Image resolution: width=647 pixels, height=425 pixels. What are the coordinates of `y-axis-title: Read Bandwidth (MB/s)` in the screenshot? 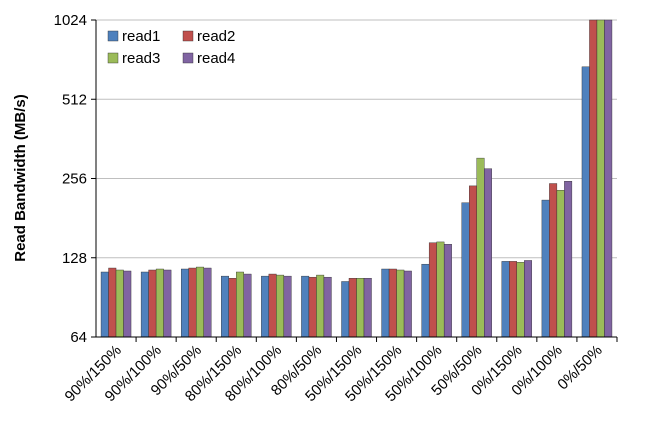 It's located at (20, 178).